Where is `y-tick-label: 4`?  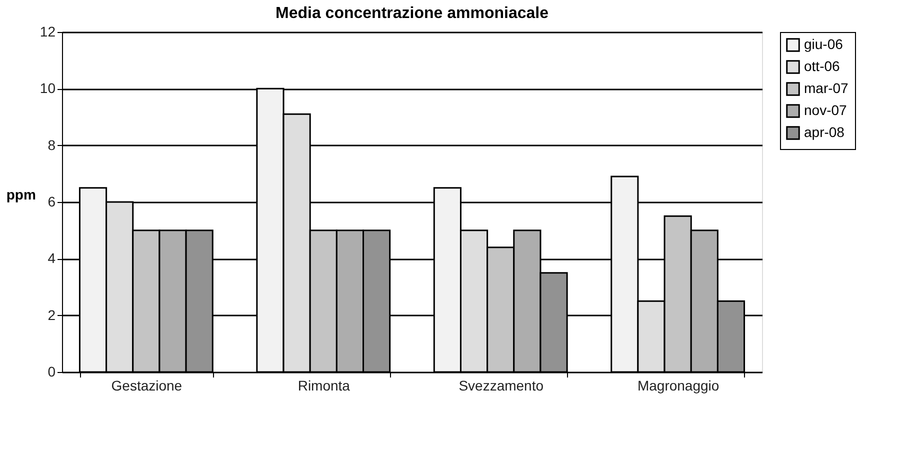 y-tick-label: 4 is located at coordinates (52, 258).